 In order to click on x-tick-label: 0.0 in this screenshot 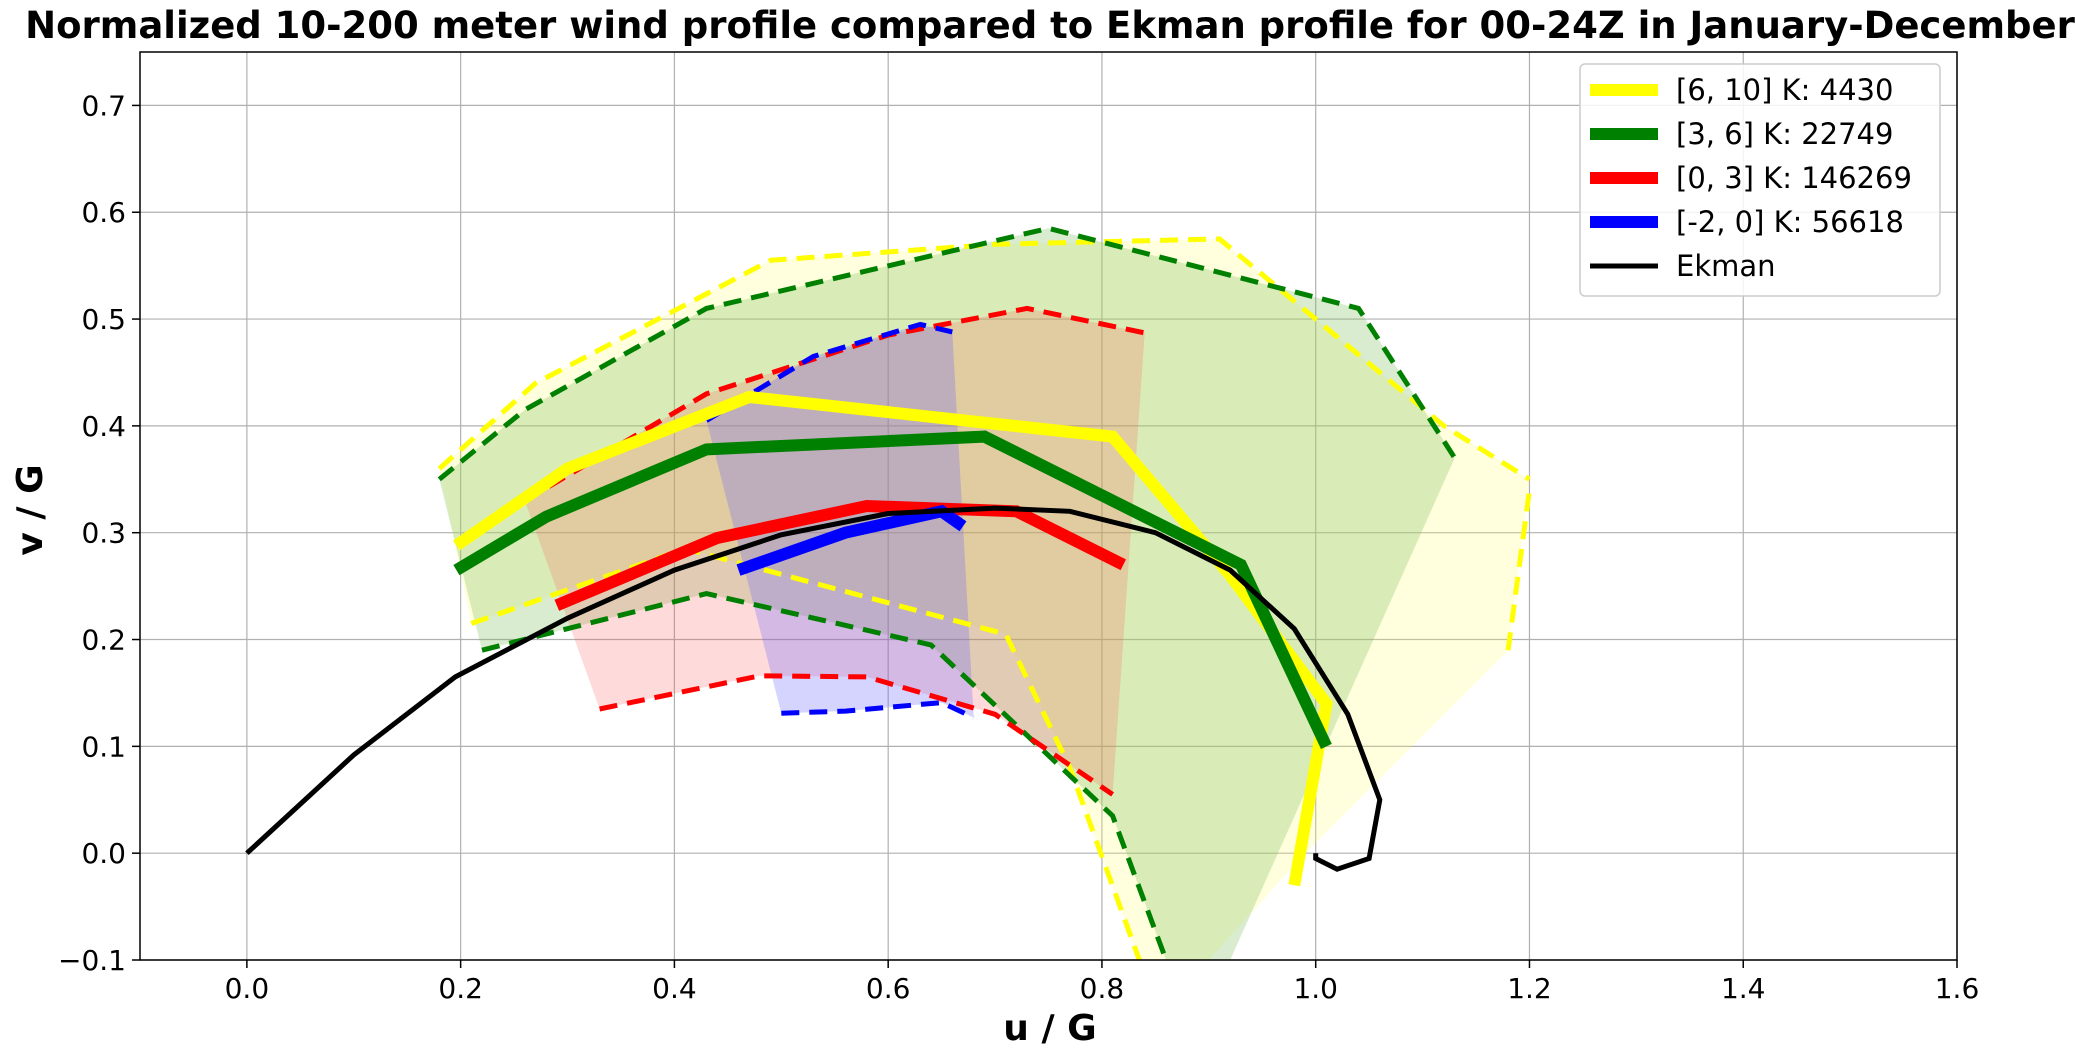, I will do `click(247, 988)`.